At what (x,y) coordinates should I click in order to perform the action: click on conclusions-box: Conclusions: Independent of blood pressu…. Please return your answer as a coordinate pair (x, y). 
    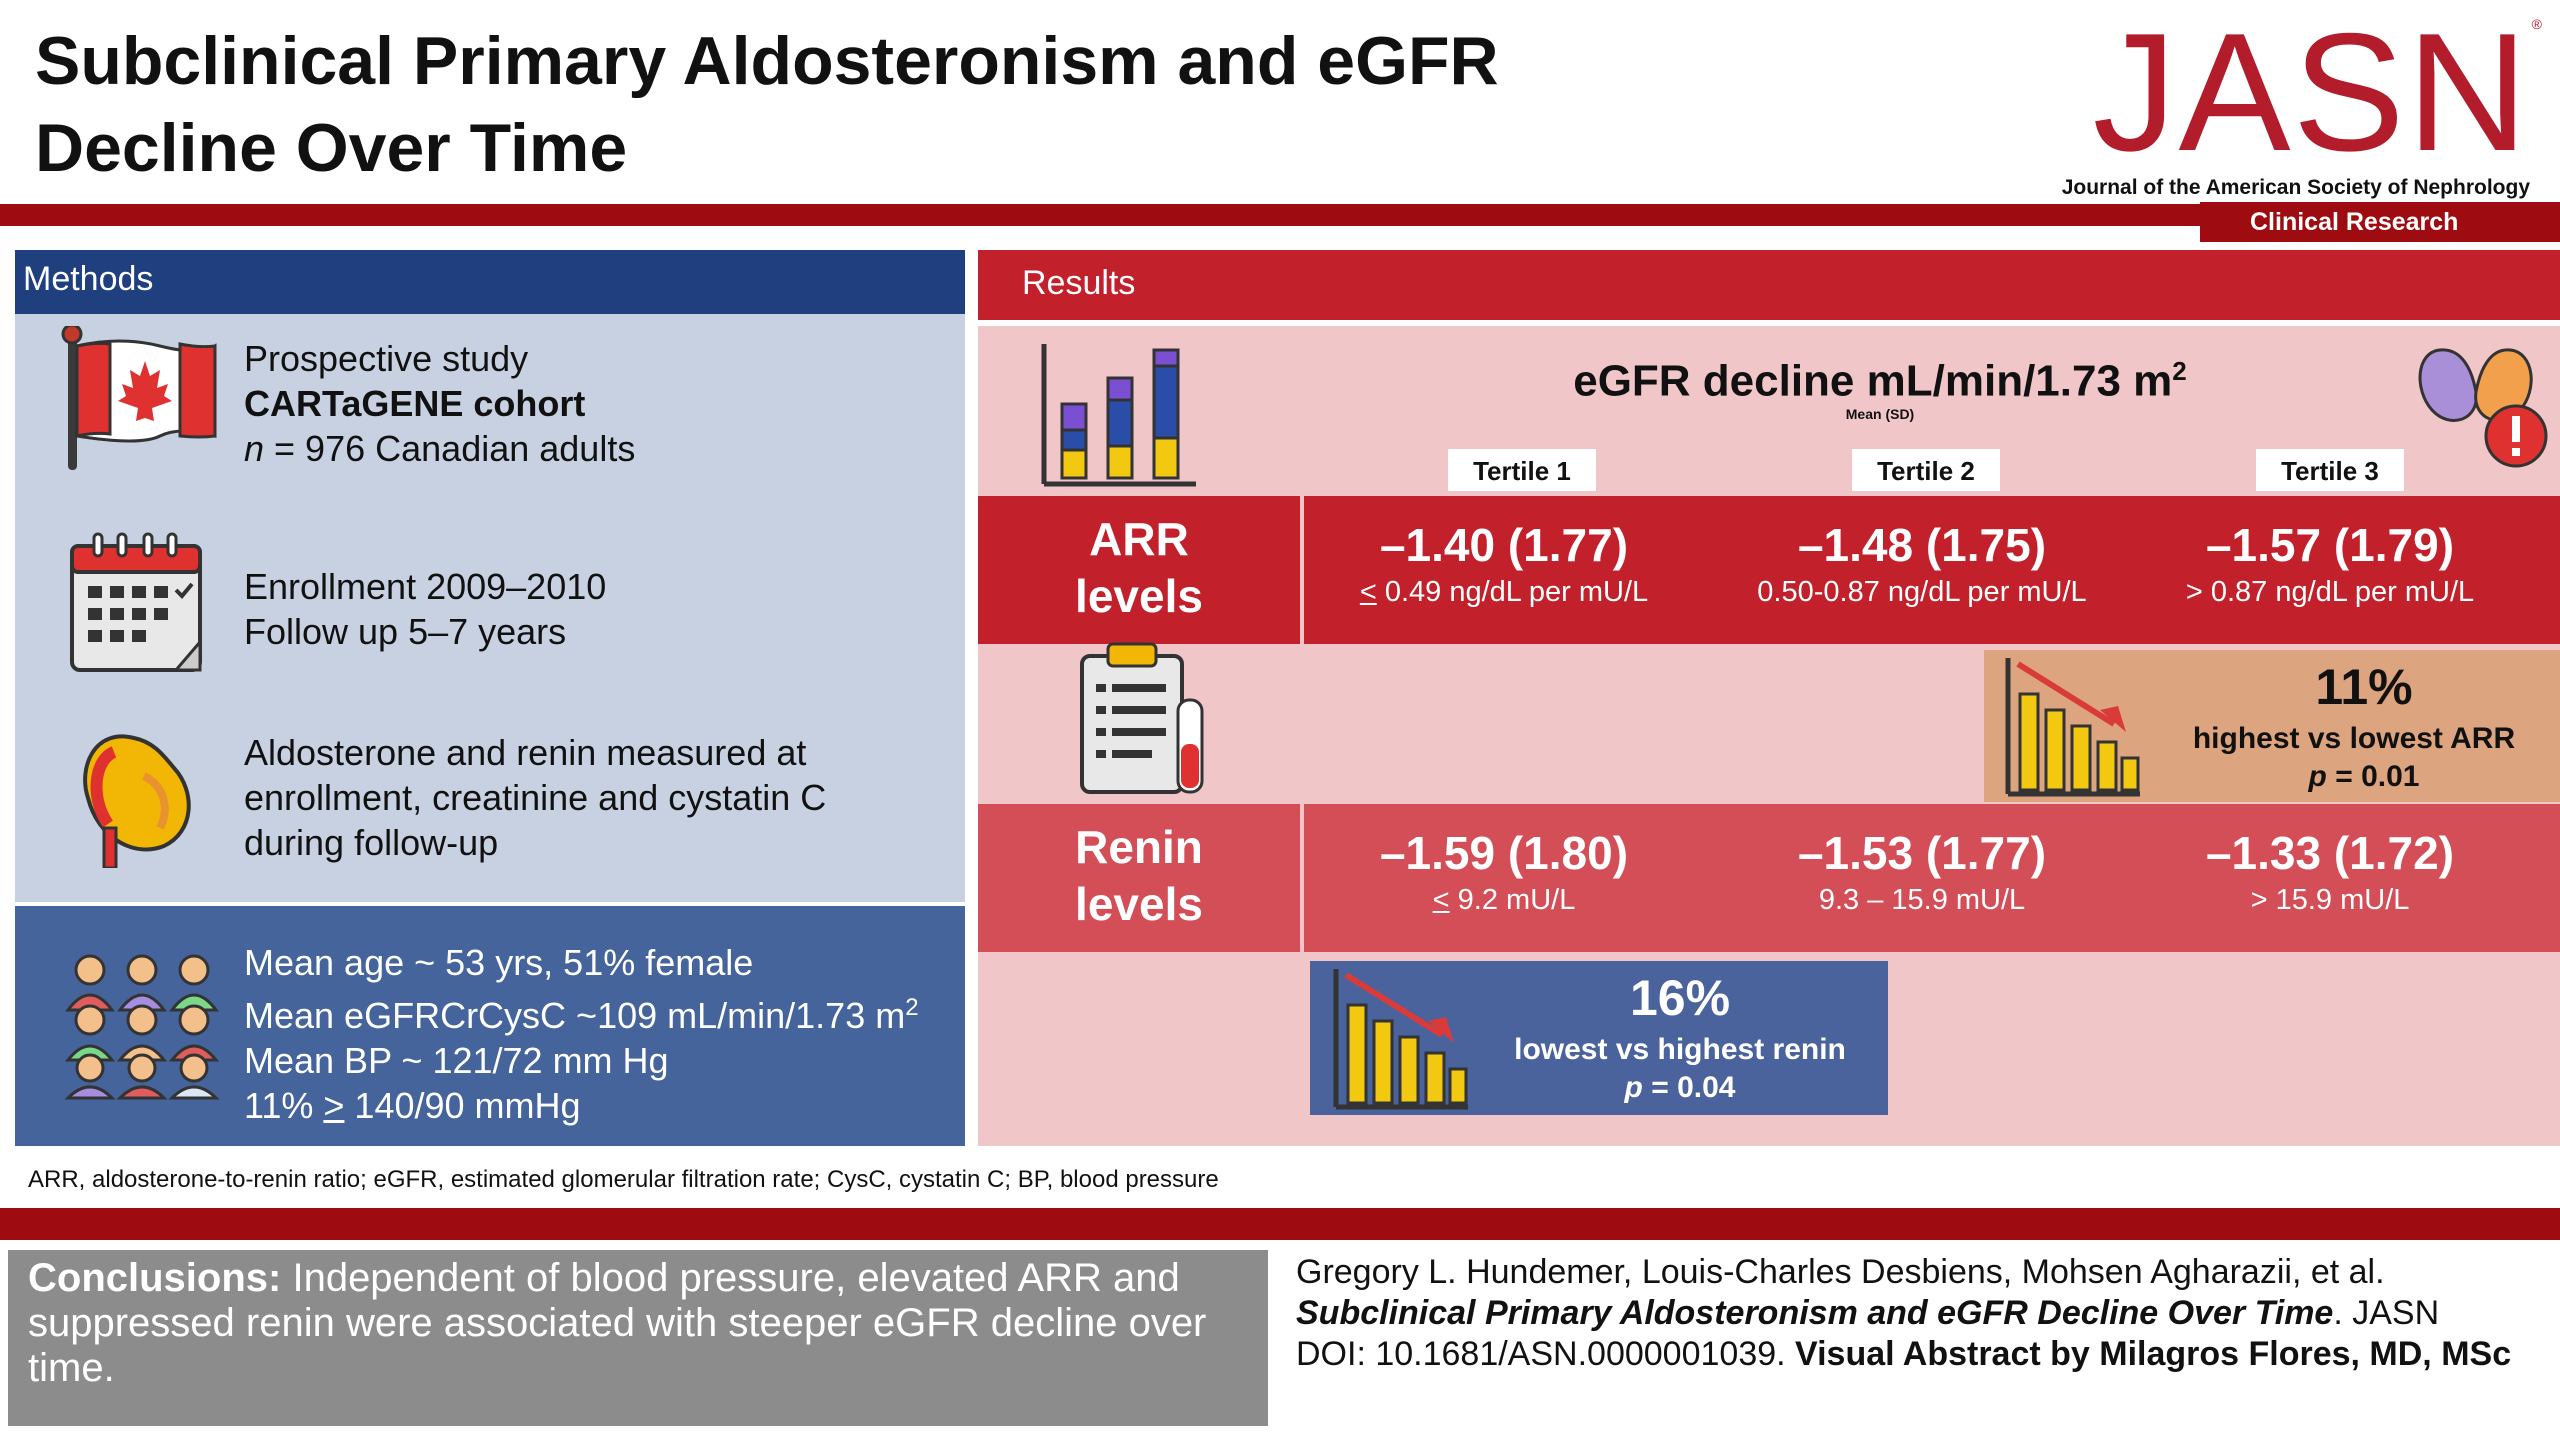
    Looking at the image, I should click on (638, 1338).